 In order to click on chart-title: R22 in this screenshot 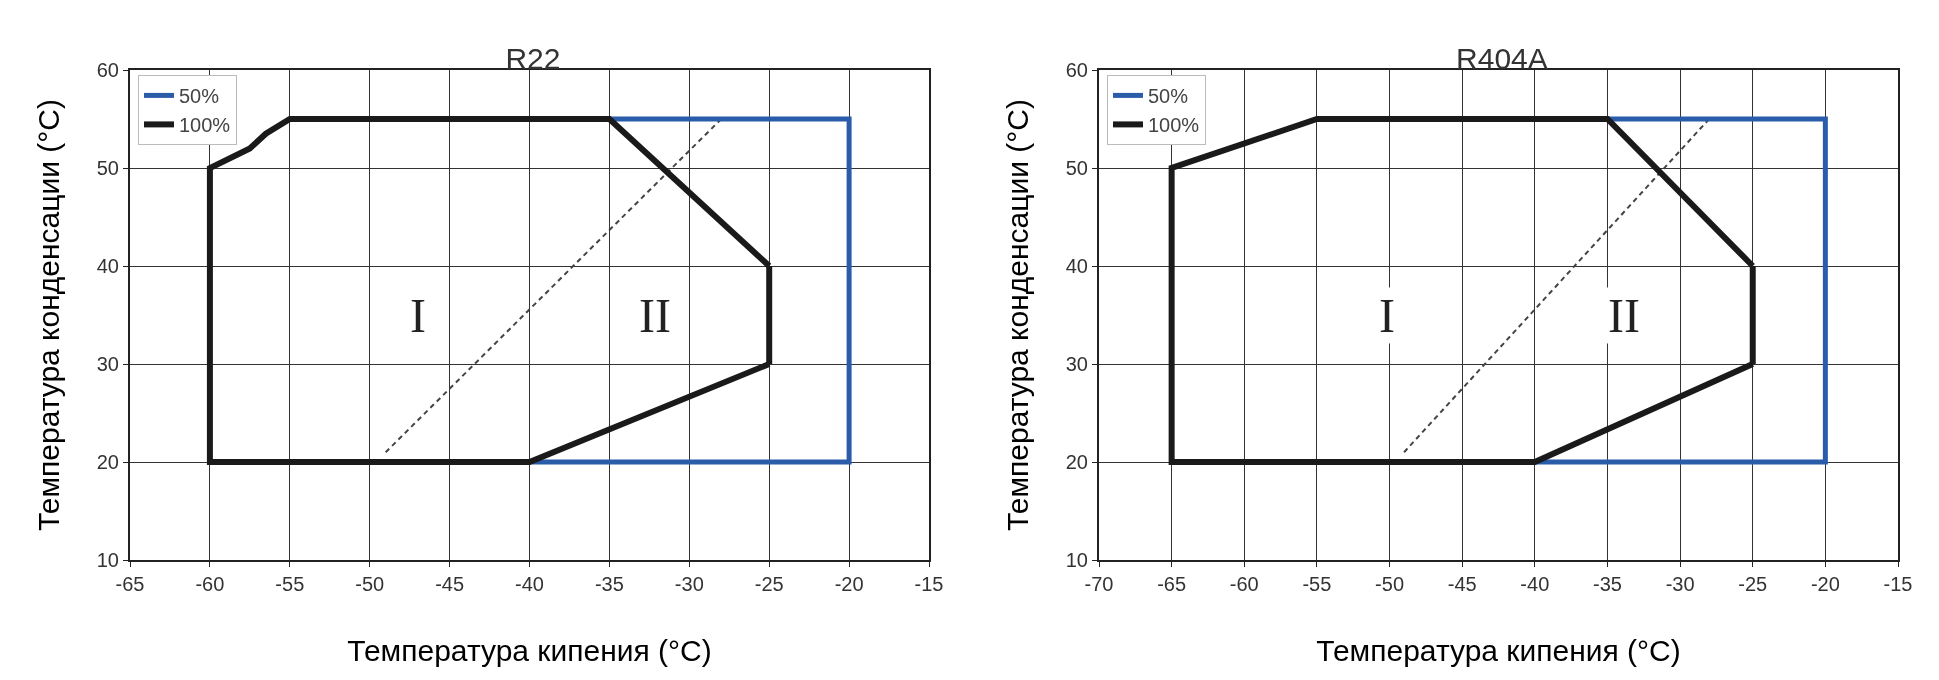, I will do `click(533, 58)`.